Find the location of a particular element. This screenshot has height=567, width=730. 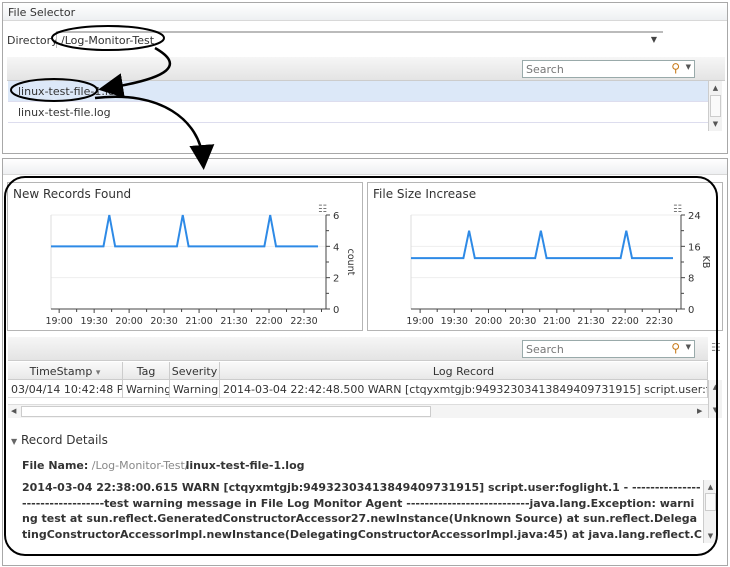

record-details-toggle: ▼ Record Details is located at coordinates (59, 440).